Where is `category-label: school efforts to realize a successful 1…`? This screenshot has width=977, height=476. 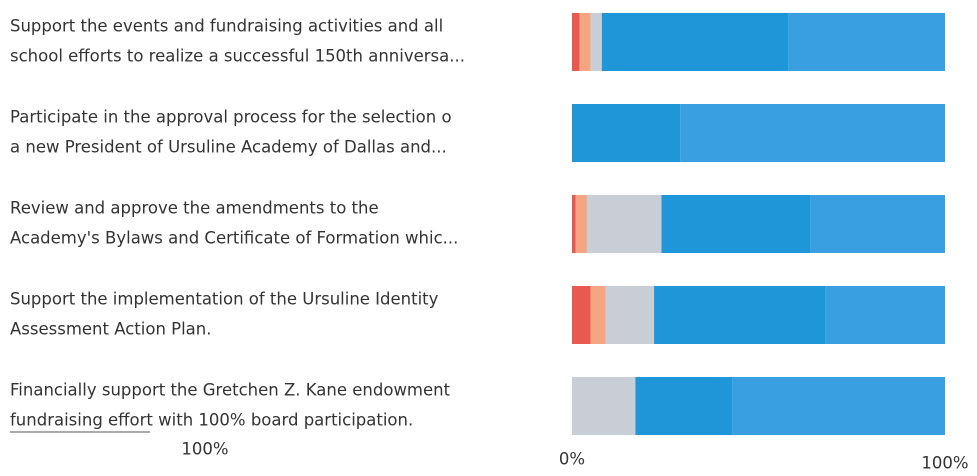 category-label: school efforts to realize a successful 1… is located at coordinates (237, 56).